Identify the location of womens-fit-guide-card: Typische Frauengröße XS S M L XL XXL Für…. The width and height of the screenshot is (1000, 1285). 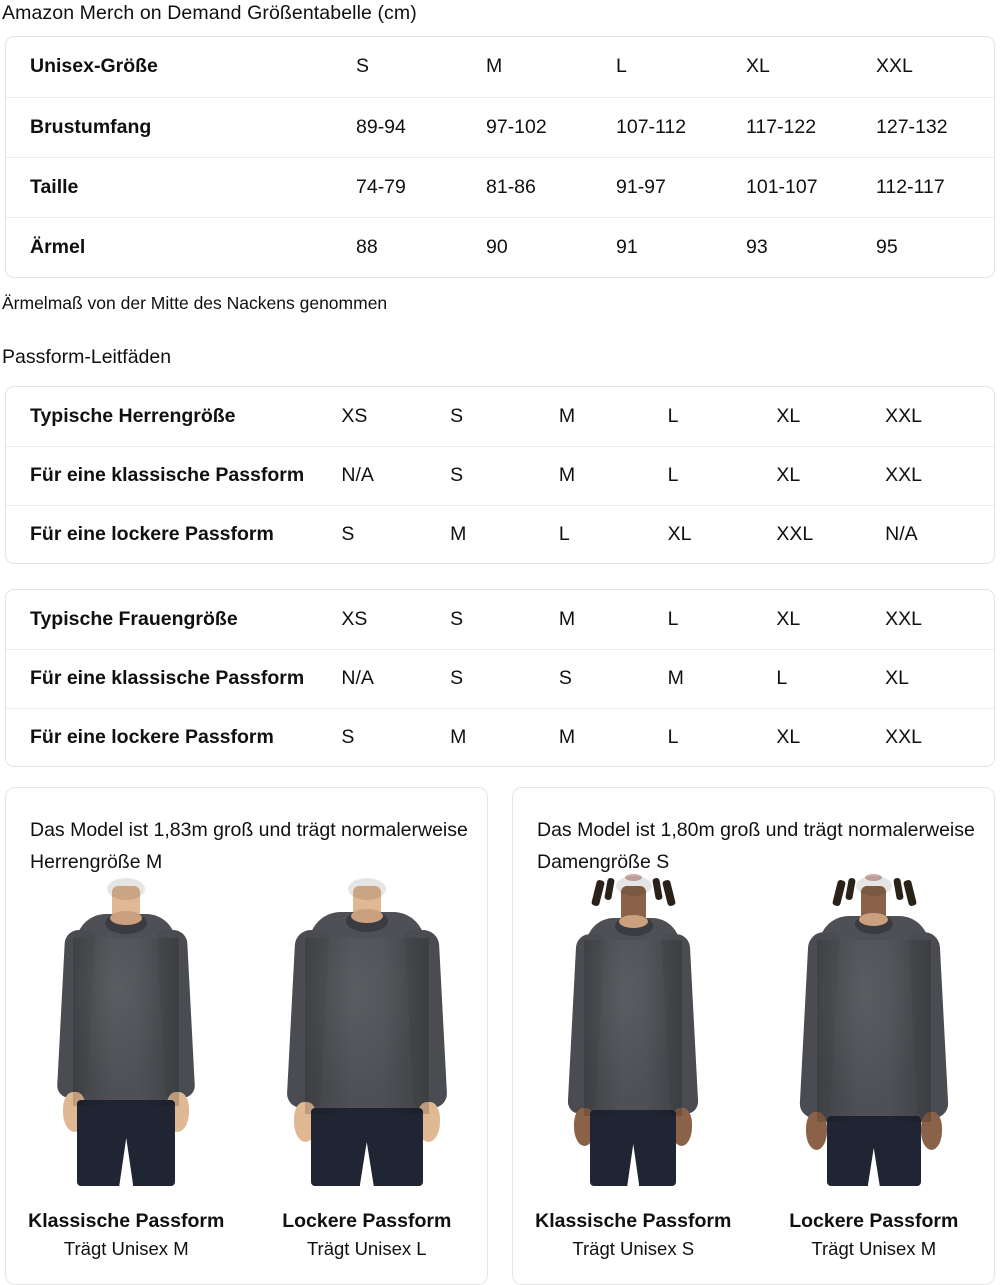
(500, 678).